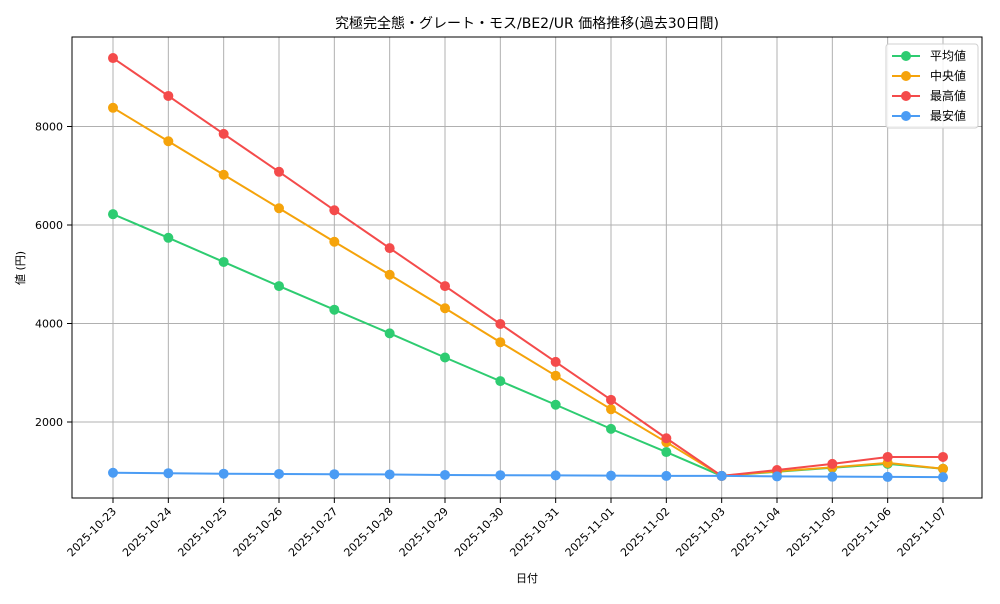  I want to click on x-tick-label: 2025-10-26, so click(258, 532).